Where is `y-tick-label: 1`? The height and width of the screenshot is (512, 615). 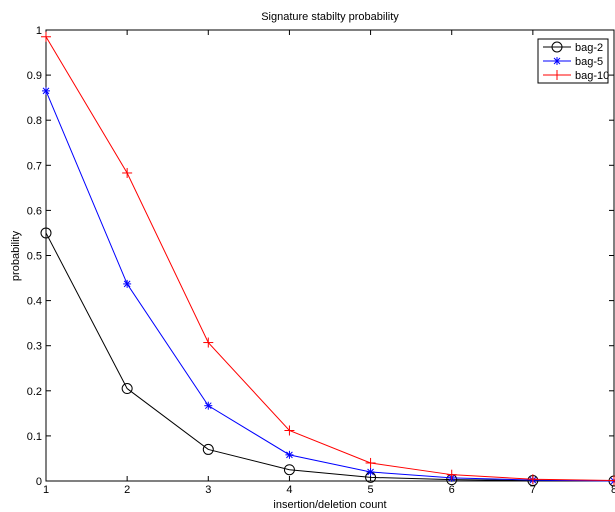 y-tick-label: 1 is located at coordinates (39, 31).